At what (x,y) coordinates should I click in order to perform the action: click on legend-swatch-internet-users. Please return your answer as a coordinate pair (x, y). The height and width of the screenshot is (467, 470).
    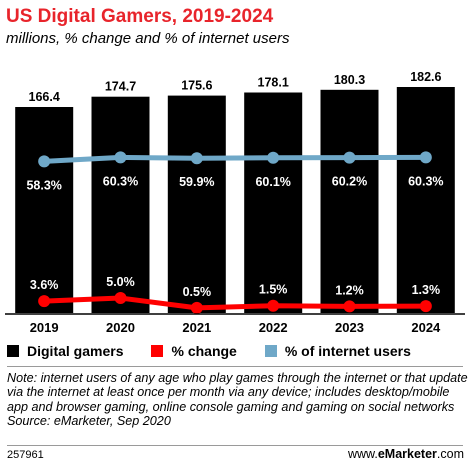
    Looking at the image, I should click on (270, 351).